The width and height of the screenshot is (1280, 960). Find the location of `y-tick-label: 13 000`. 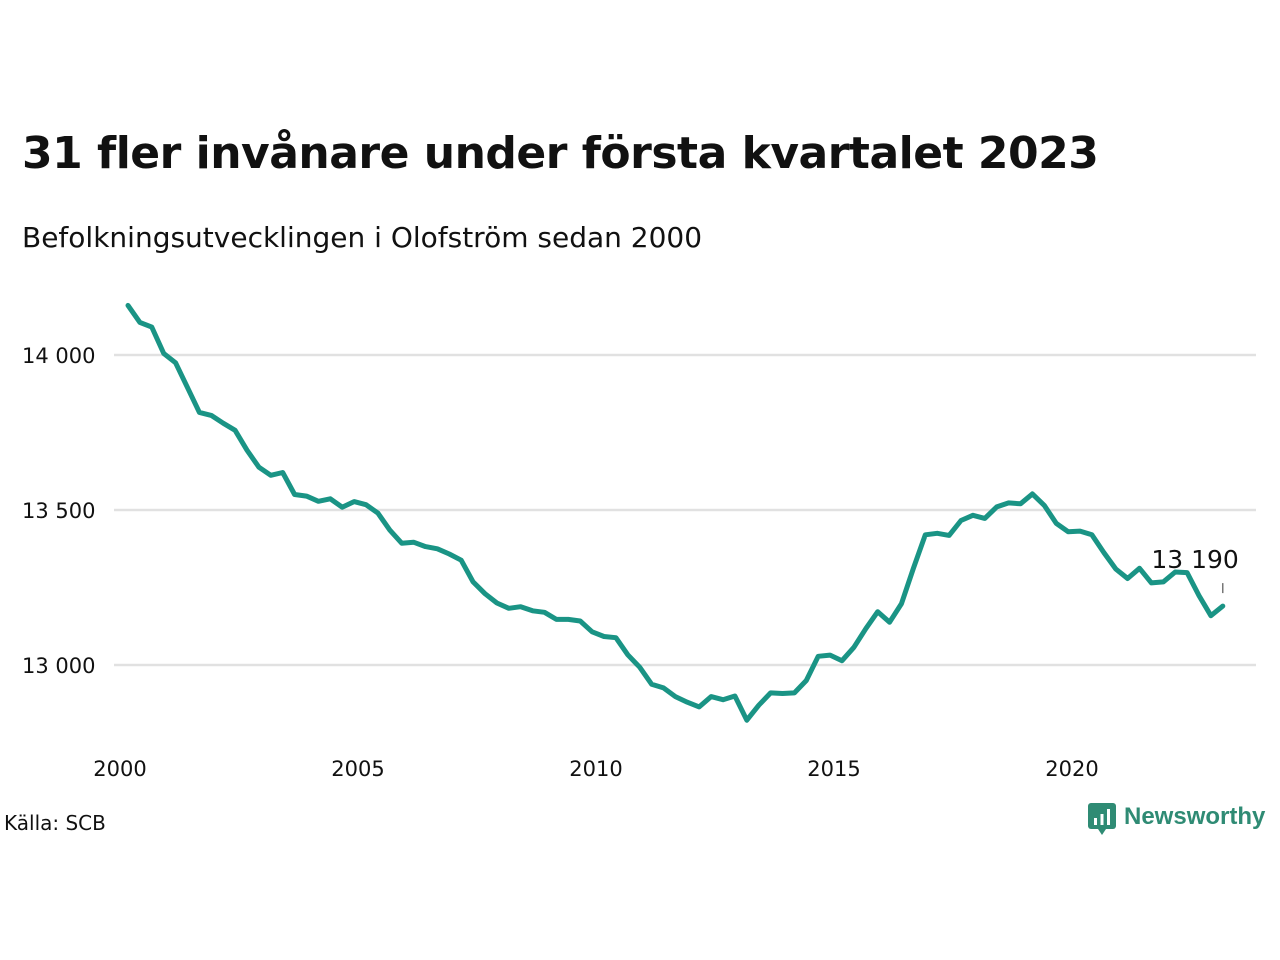

y-tick-label: 13 000 is located at coordinates (58, 666).